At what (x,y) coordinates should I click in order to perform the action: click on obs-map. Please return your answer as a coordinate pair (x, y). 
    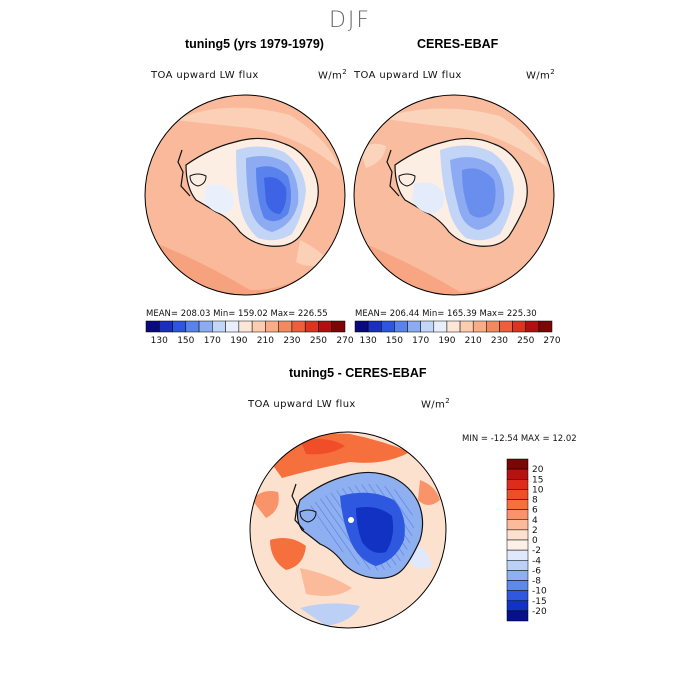
    Looking at the image, I should click on (454, 195).